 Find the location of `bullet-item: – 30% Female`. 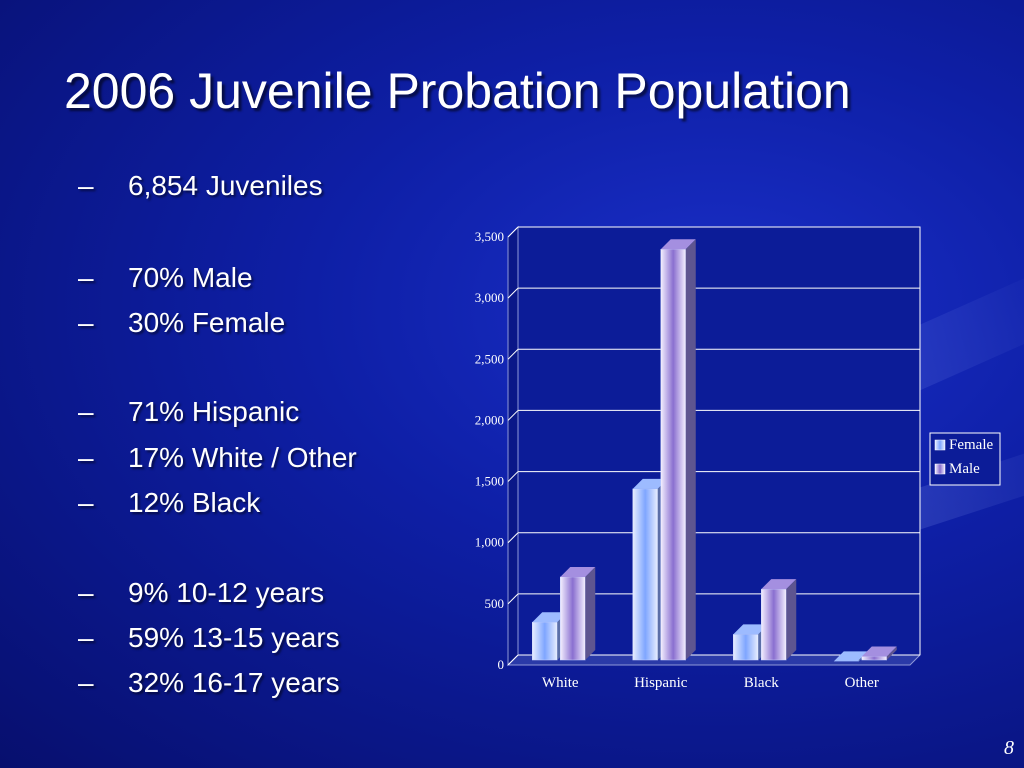

bullet-item: – 30% Female is located at coordinates (181, 323).